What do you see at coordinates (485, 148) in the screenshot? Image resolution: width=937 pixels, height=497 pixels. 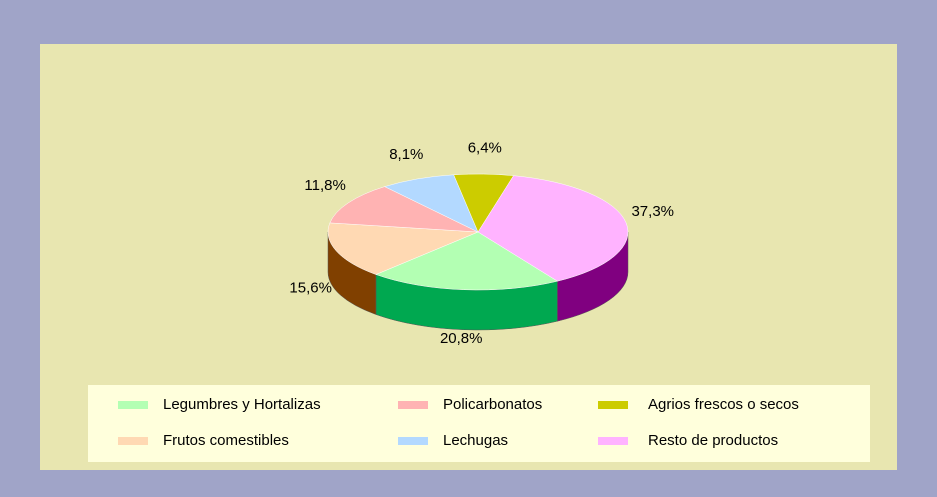 I see `data-label: 6,4%` at bounding box center [485, 148].